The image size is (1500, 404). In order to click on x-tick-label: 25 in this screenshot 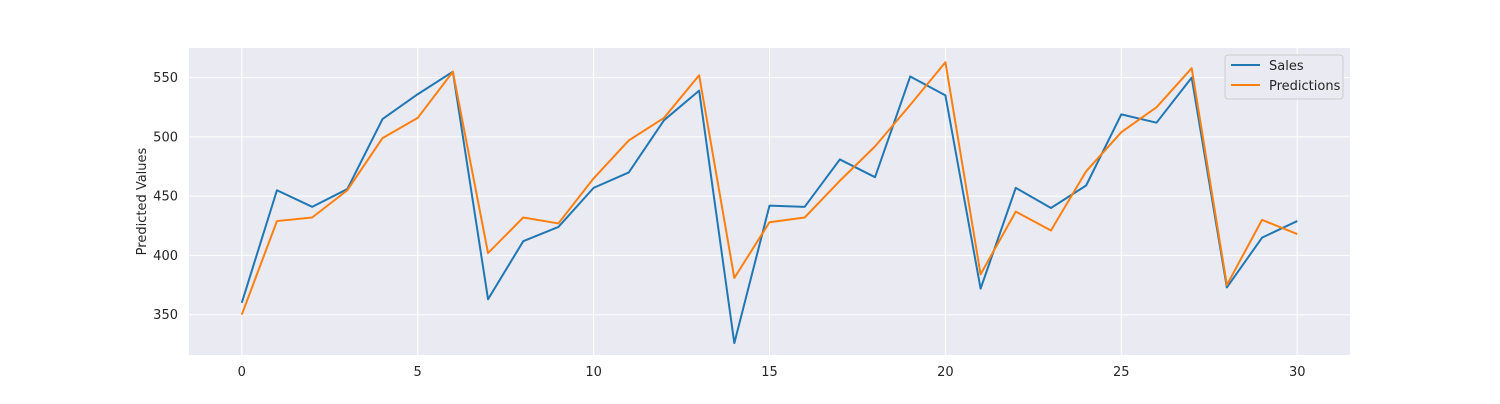, I will do `click(1121, 372)`.